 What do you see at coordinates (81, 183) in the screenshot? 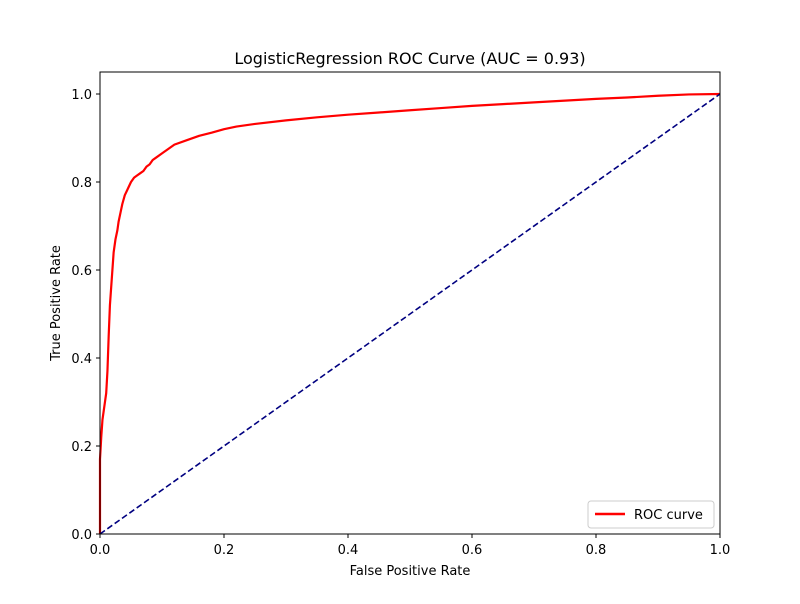
I see `y-tick-label: 0.8` at bounding box center [81, 183].